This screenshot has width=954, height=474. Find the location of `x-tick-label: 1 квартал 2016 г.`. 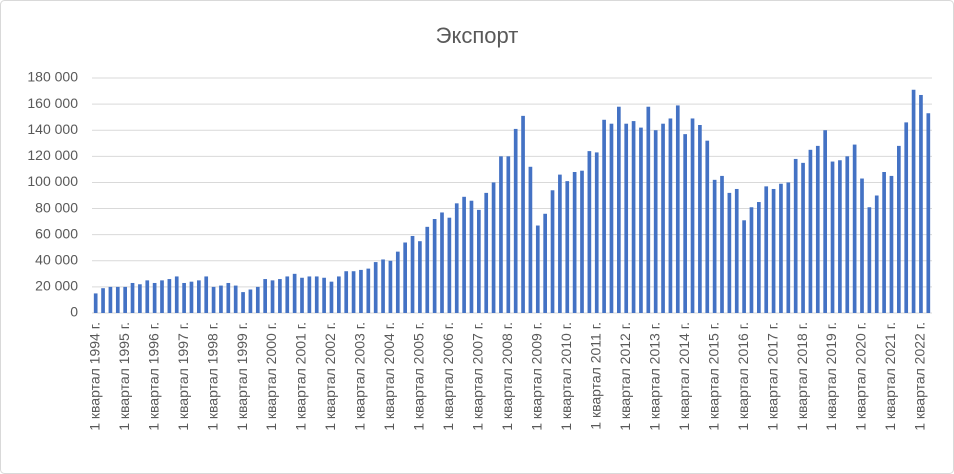

x-tick-label: 1 квартал 2016 г. is located at coordinates (743, 376).